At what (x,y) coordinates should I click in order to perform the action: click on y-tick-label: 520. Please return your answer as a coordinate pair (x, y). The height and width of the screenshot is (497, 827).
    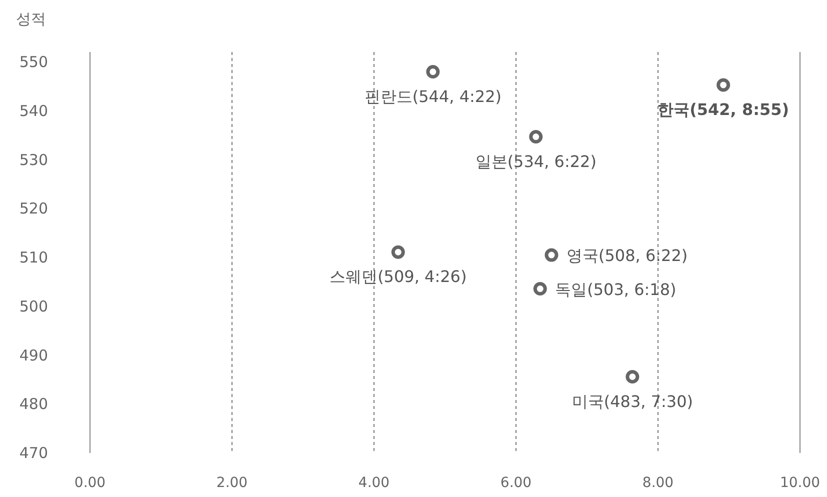
    Looking at the image, I should click on (33, 209).